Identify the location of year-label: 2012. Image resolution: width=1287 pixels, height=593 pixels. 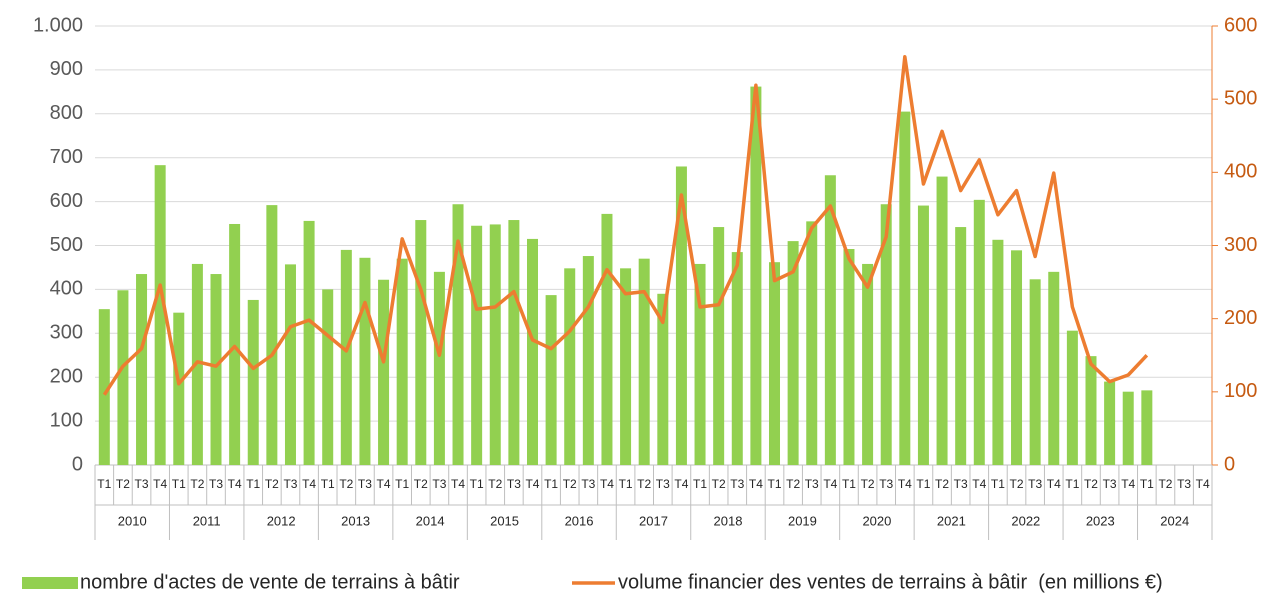
(281, 520).